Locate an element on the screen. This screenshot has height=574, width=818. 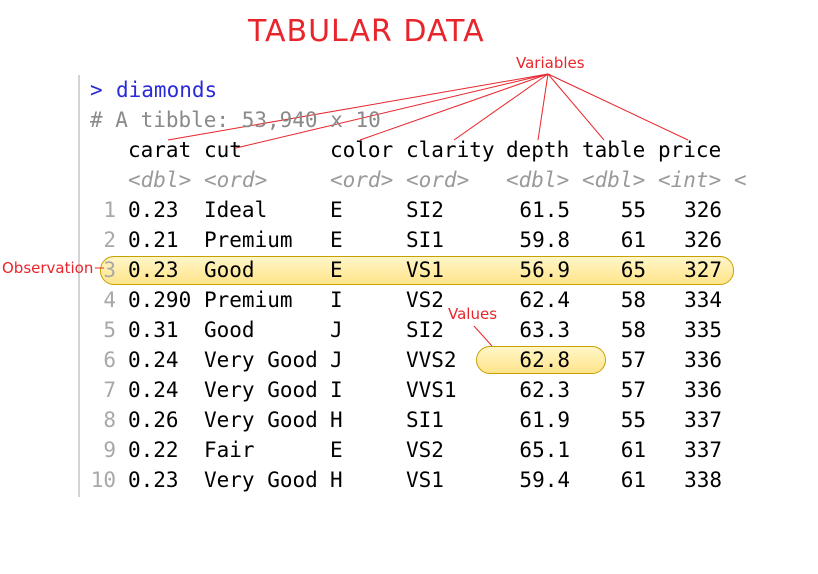
table-row: 2 0.21 Premium E SI1 59.8 61 326 is located at coordinates (409, 240).